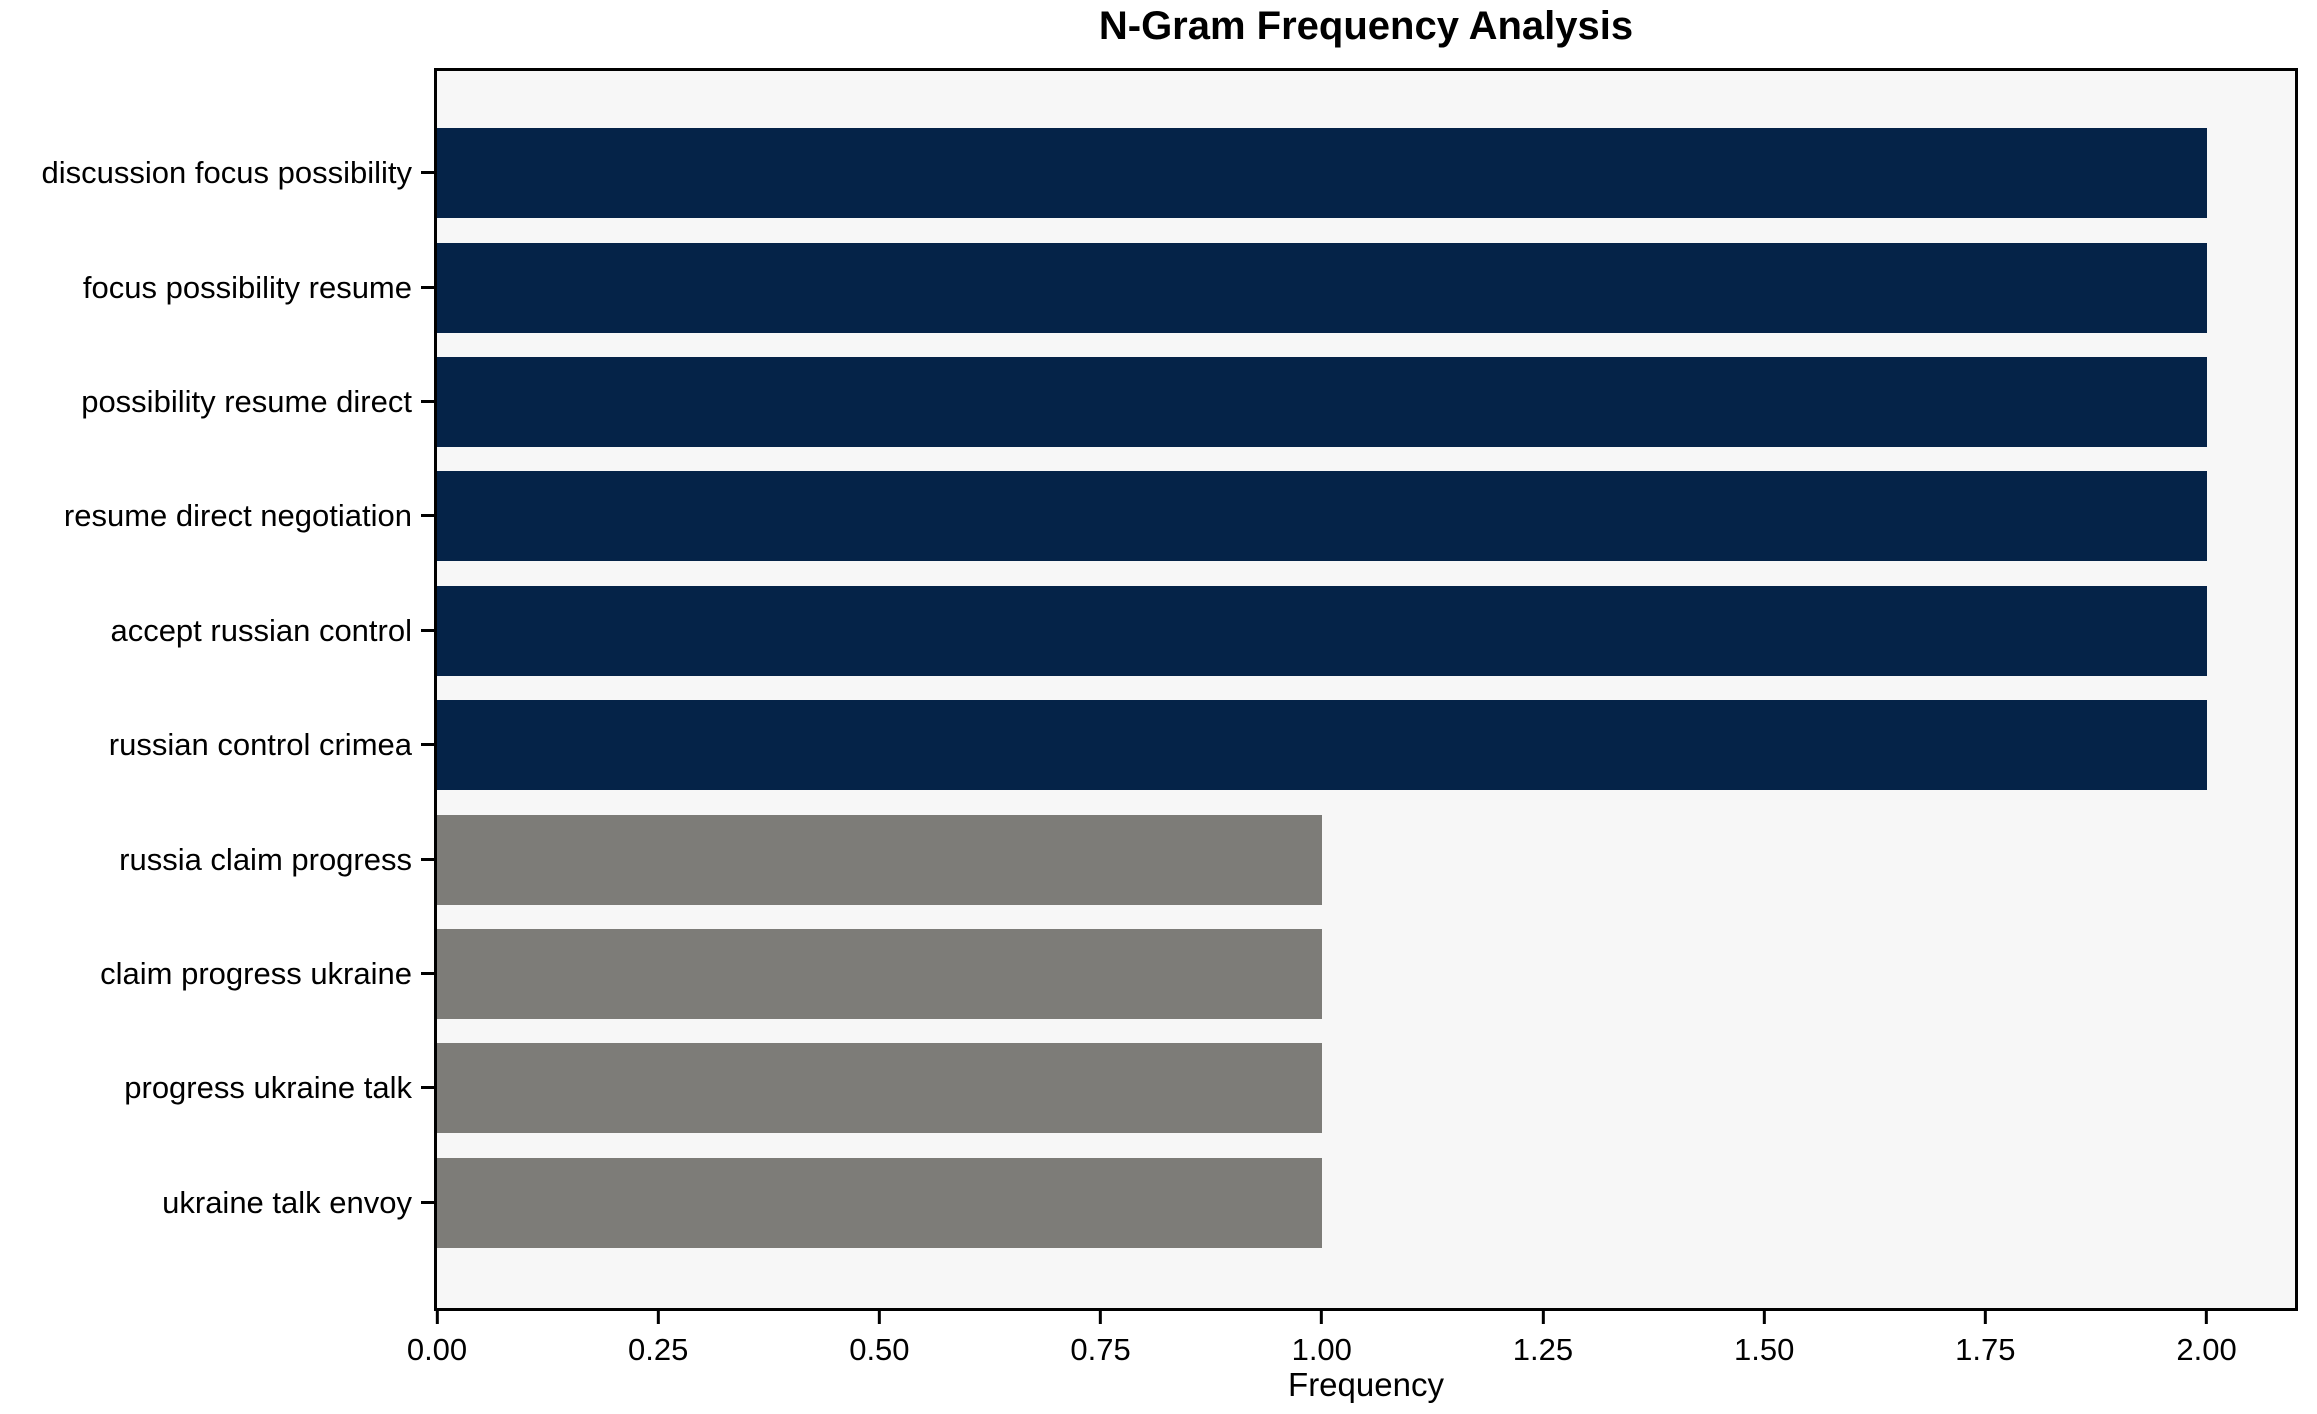  I want to click on x-tick: 1.25, so click(1543, 1339).